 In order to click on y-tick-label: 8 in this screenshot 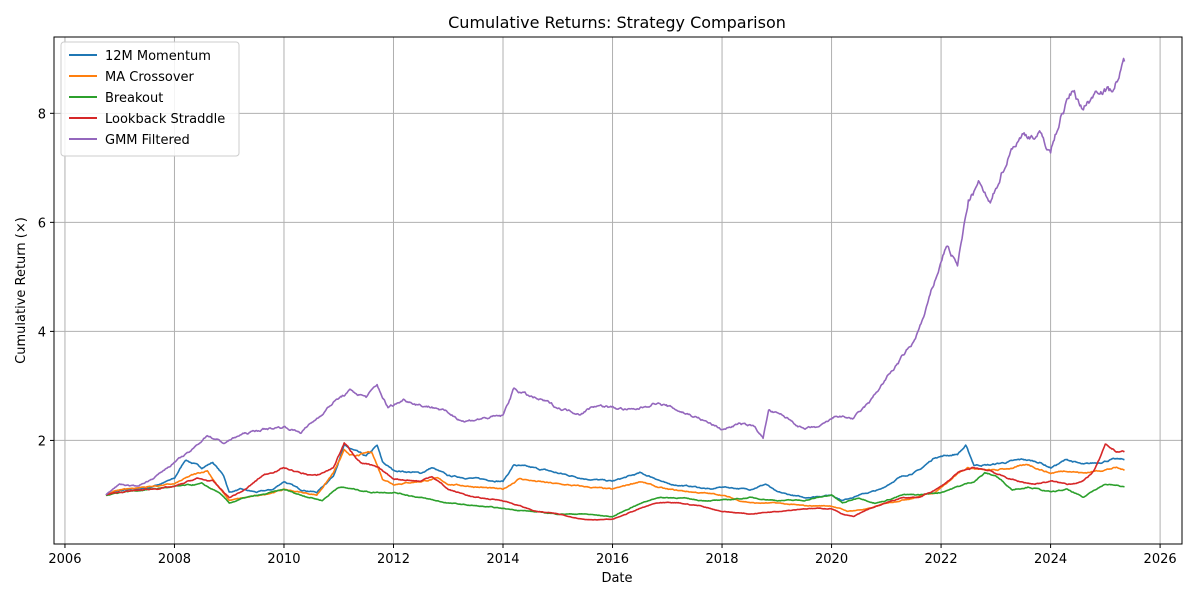, I will do `click(42, 114)`.